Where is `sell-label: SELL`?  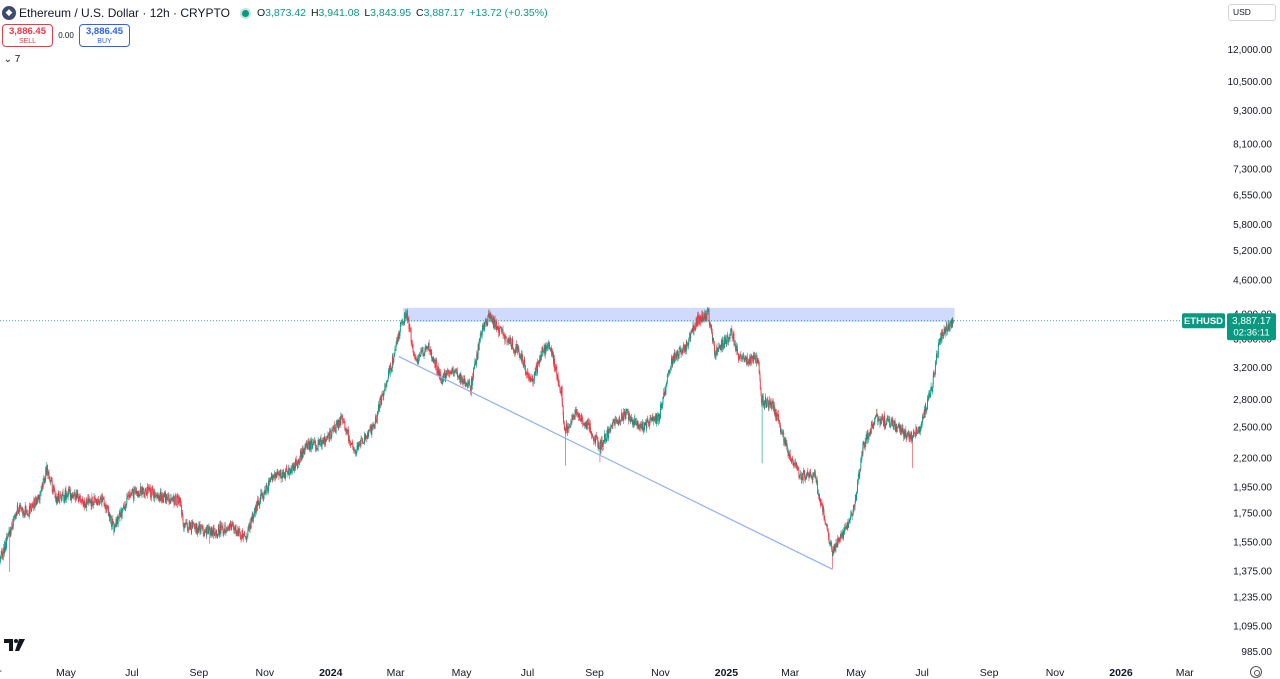
sell-label: SELL is located at coordinates (27, 41).